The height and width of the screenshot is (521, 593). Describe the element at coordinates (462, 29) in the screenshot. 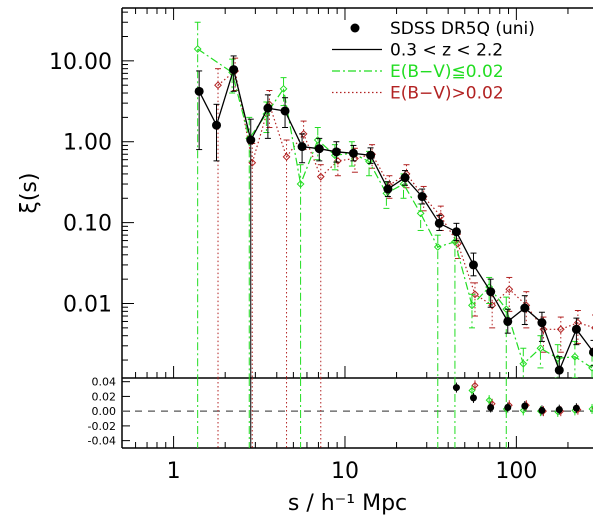

I see `legend-label: SDSS DR5Q (uni)` at that location.